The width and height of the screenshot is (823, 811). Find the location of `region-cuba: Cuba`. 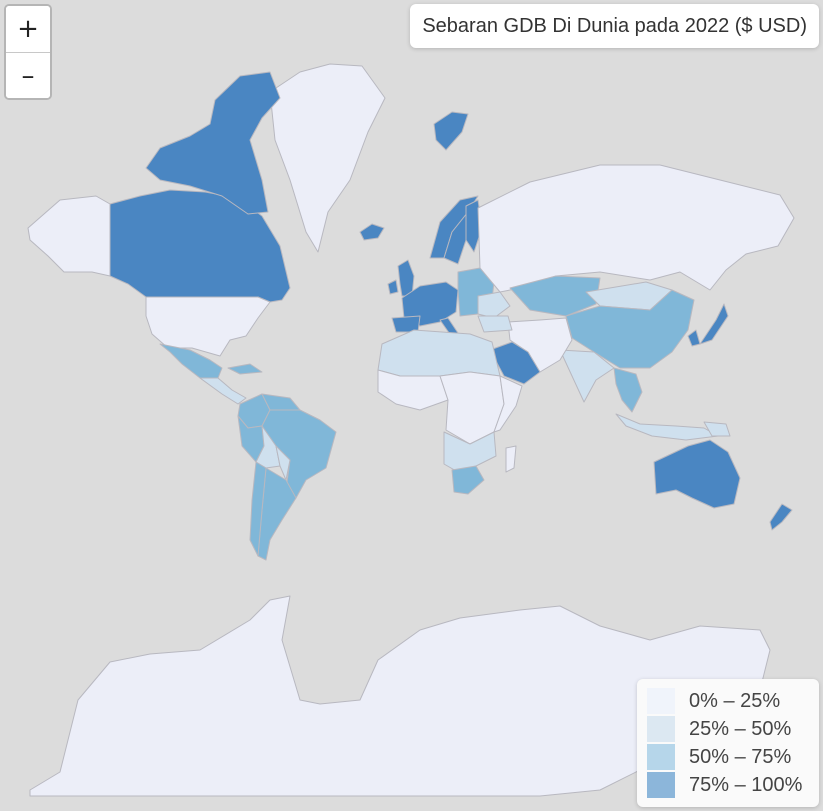

region-cuba: Cuba is located at coordinates (245, 369).